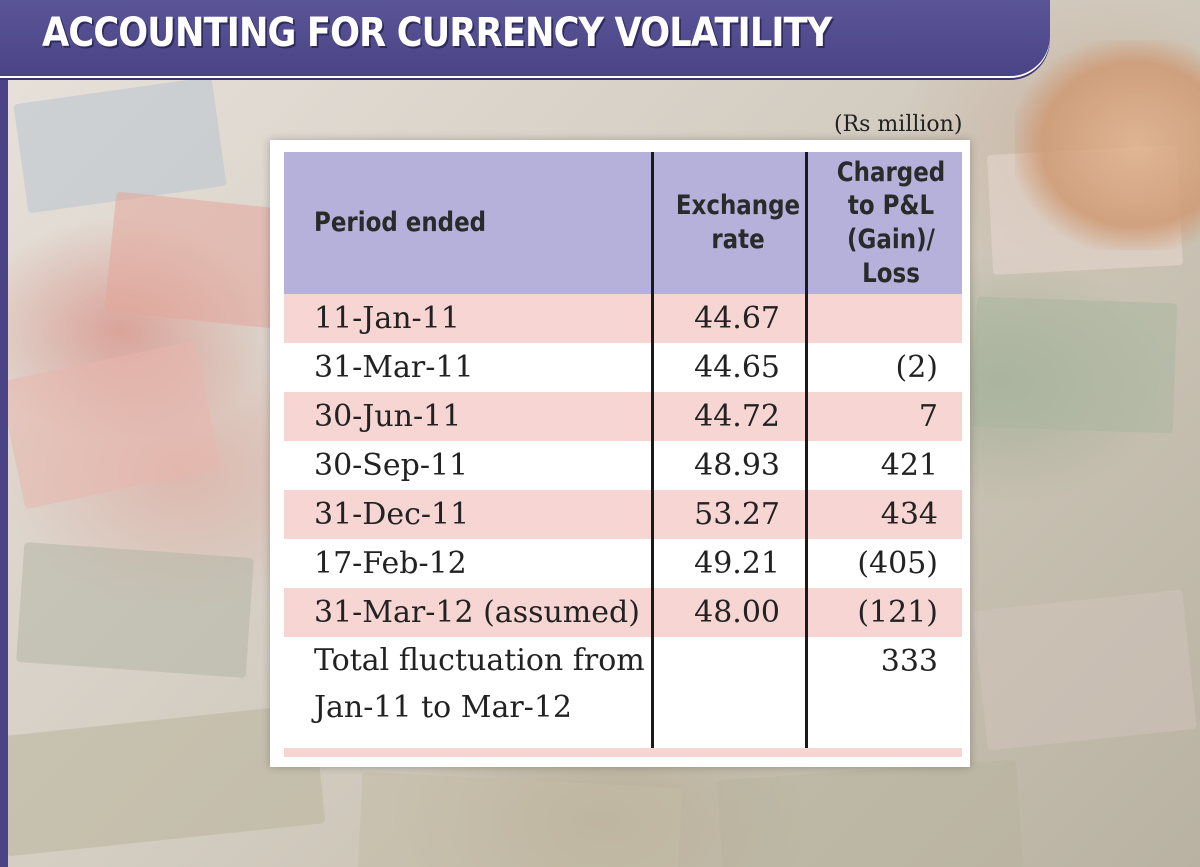 The width and height of the screenshot is (1200, 867). Describe the element at coordinates (737, 514) in the screenshot. I see `rate-cell: 53.27` at that location.